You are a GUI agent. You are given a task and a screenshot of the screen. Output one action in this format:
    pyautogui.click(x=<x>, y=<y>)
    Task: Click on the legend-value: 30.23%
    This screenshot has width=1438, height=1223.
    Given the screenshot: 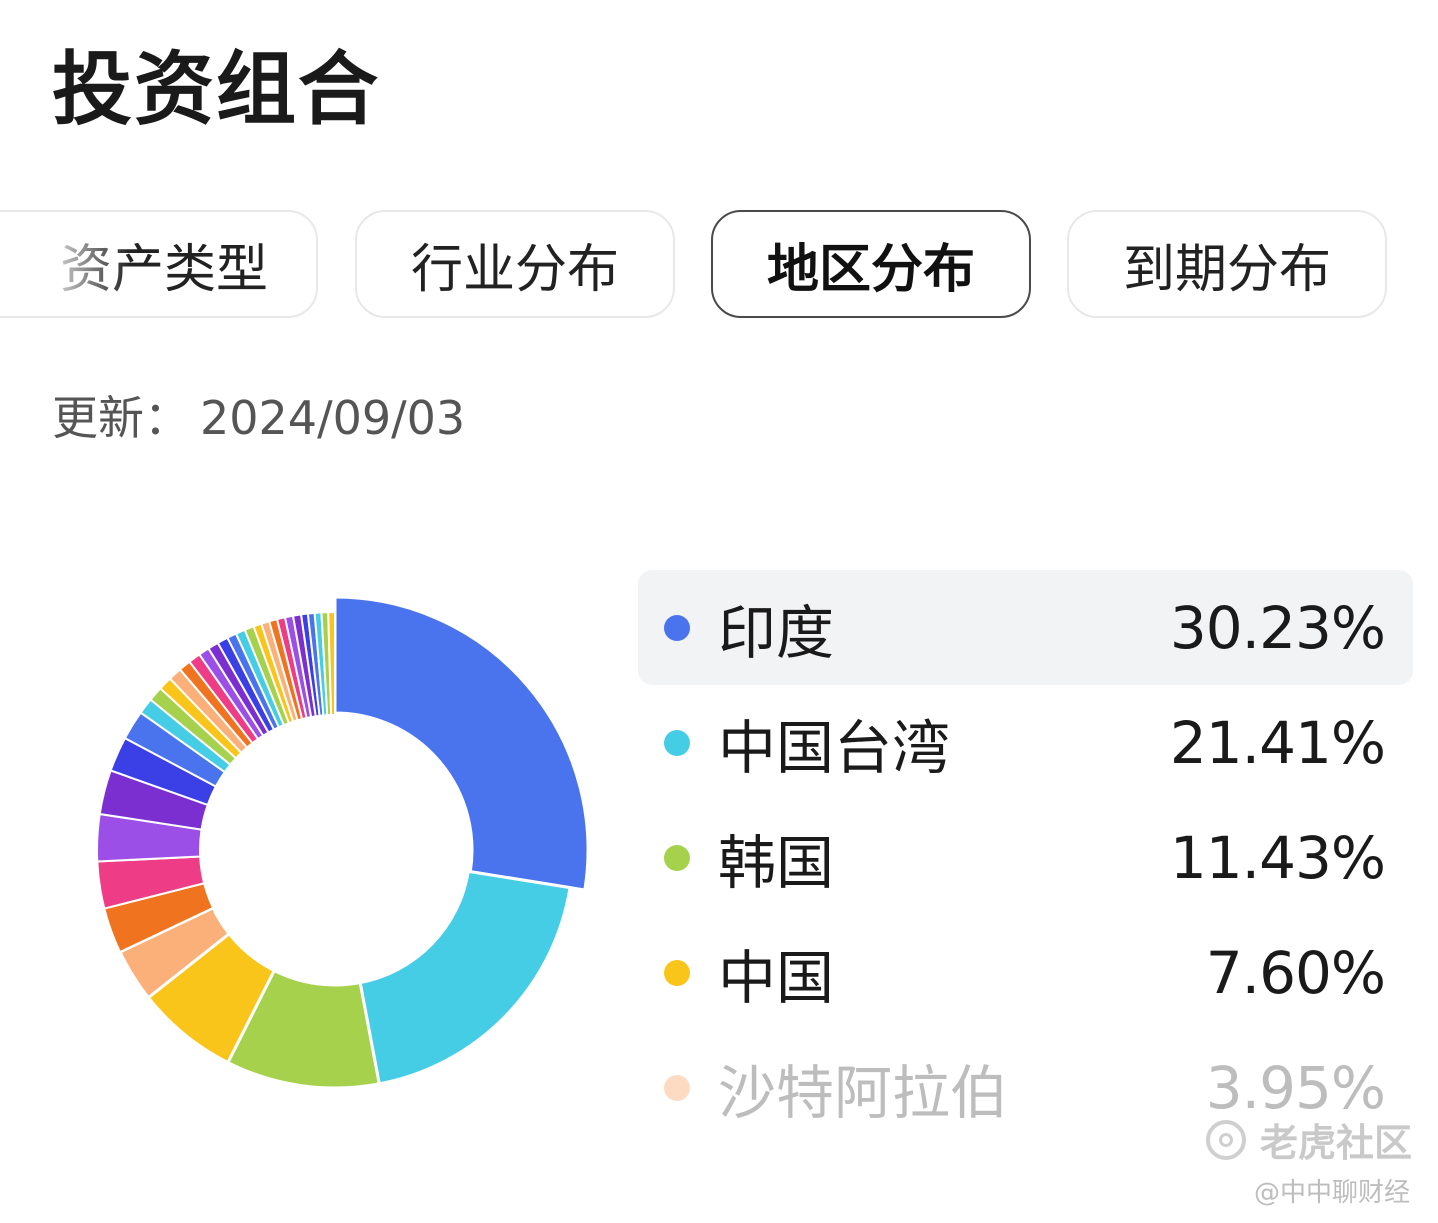 What is the action you would take?
    pyautogui.click(x=1277, y=627)
    